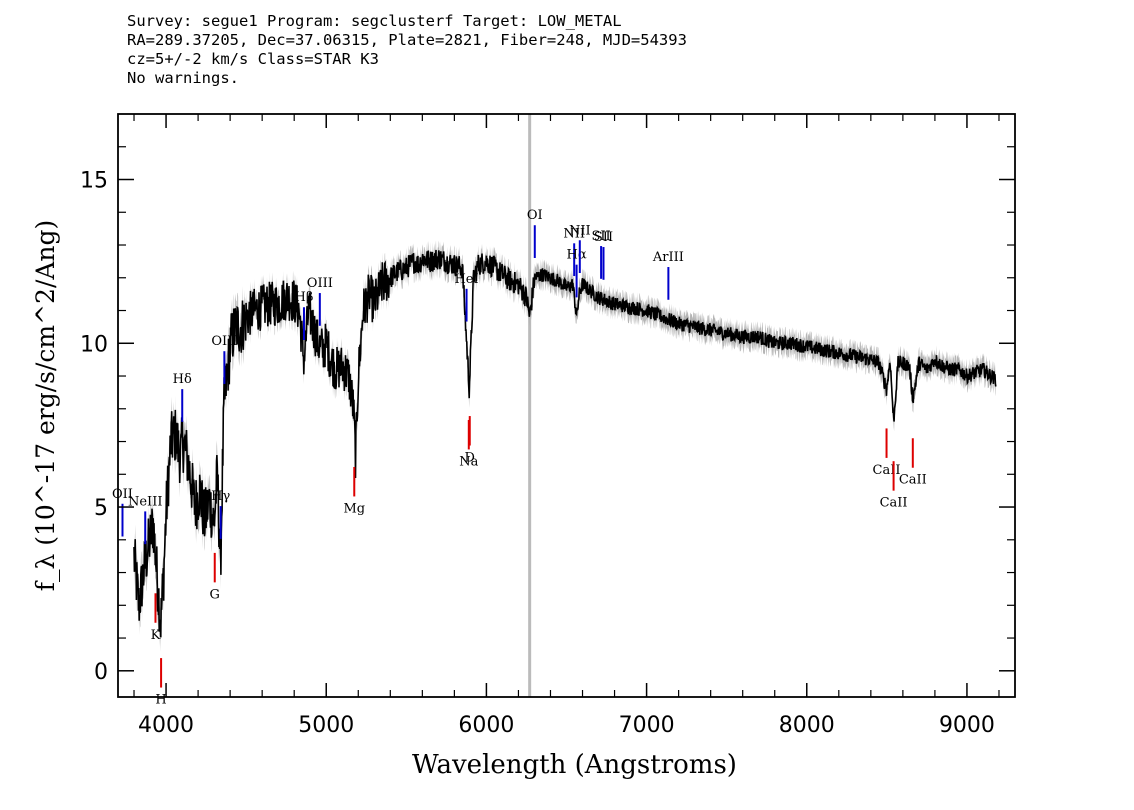 The image size is (1134, 810). Describe the element at coordinates (220, 496) in the screenshot. I see `emission-line-label: Hγ` at that location.